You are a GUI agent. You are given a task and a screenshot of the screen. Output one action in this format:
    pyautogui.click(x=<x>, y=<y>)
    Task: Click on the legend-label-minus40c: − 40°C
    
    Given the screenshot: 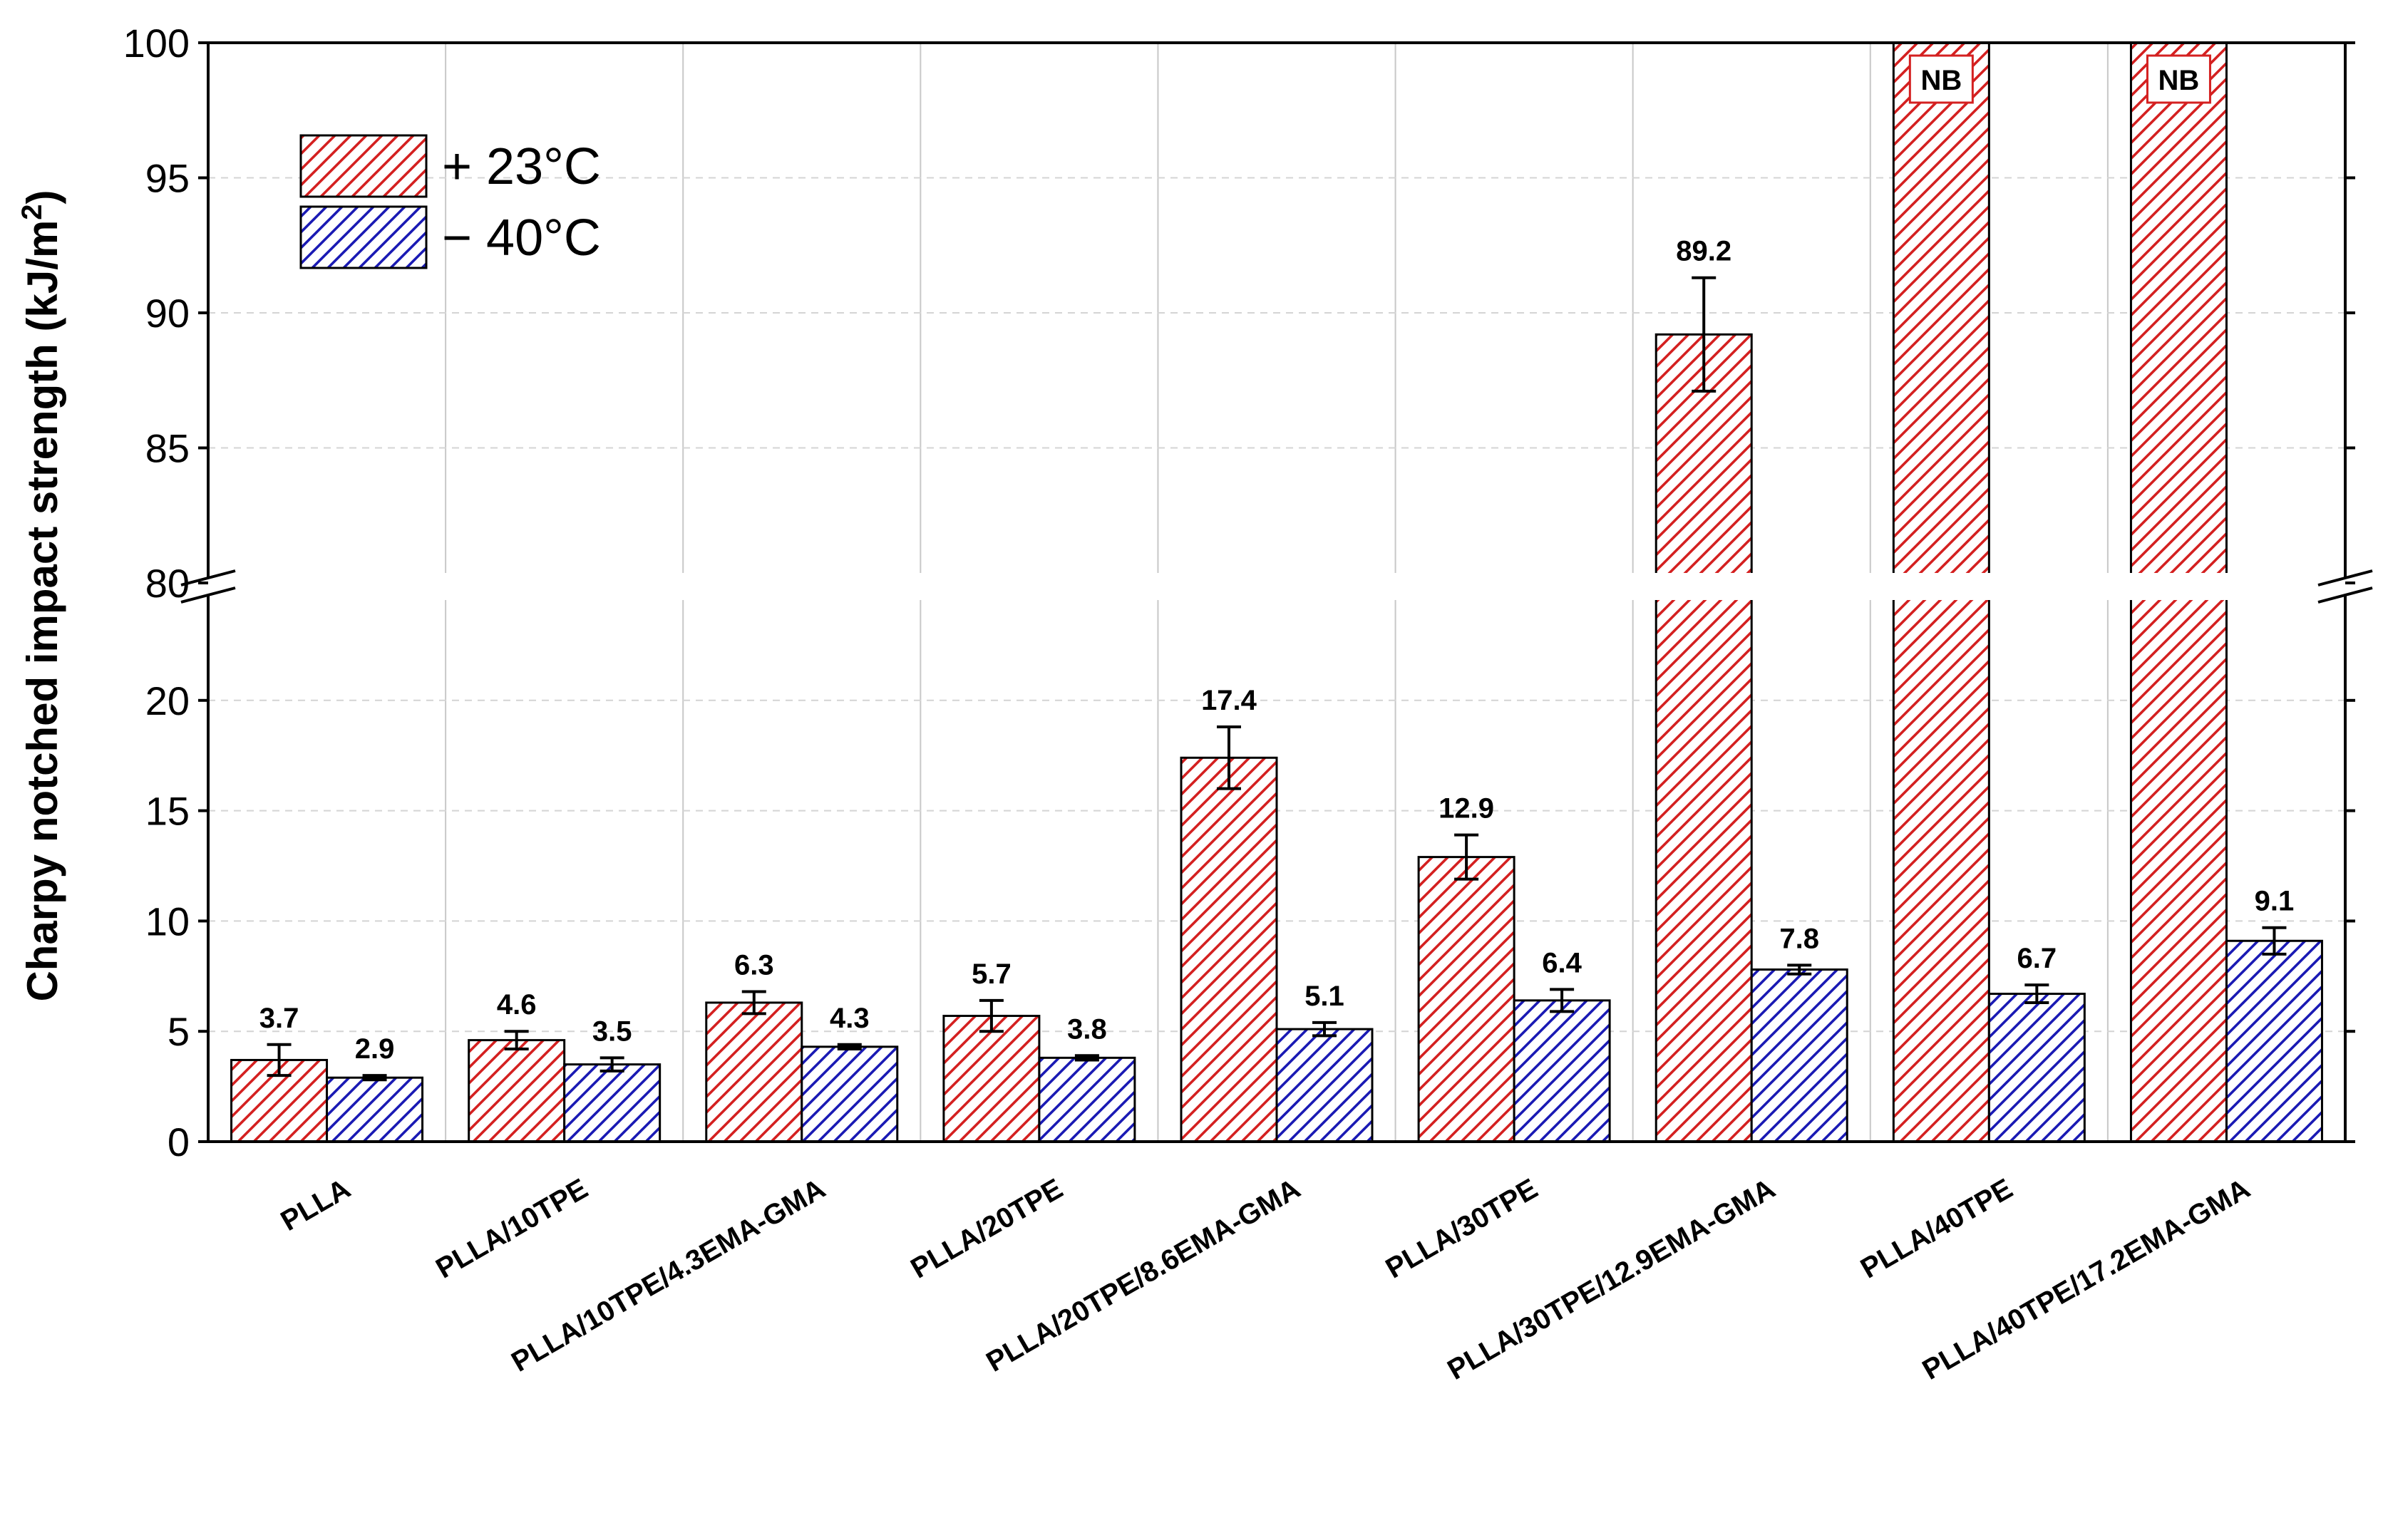 What is the action you would take?
    pyautogui.click(x=522, y=238)
    